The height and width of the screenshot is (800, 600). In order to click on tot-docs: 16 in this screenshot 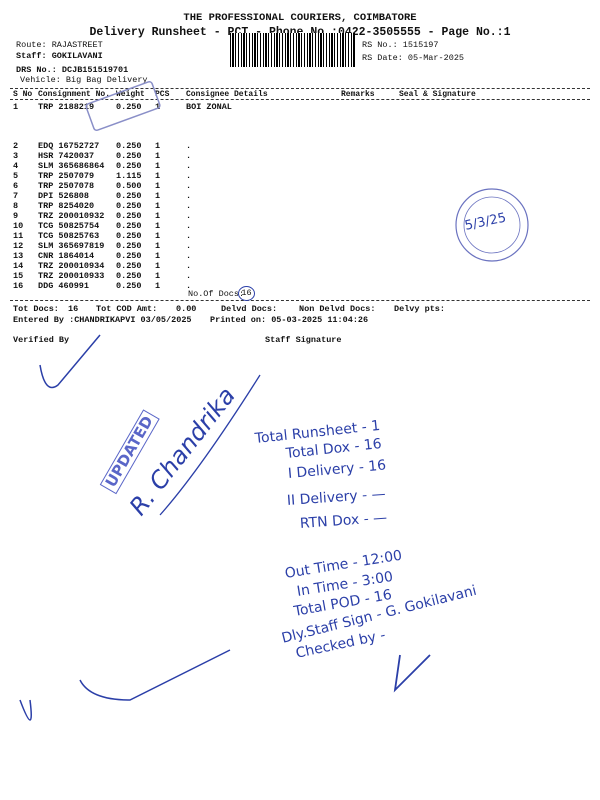, I will do `click(73, 309)`.